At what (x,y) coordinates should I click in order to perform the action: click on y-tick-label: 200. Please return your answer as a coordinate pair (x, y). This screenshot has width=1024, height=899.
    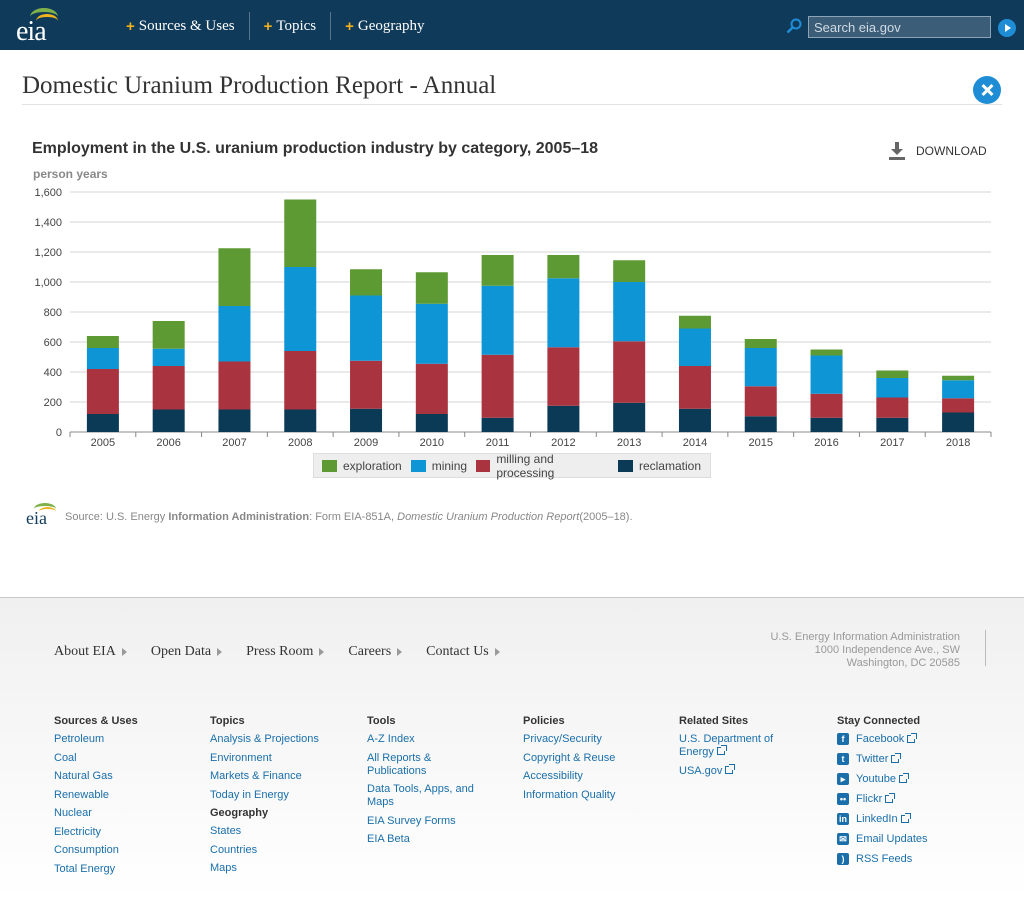
    Looking at the image, I should click on (53, 403).